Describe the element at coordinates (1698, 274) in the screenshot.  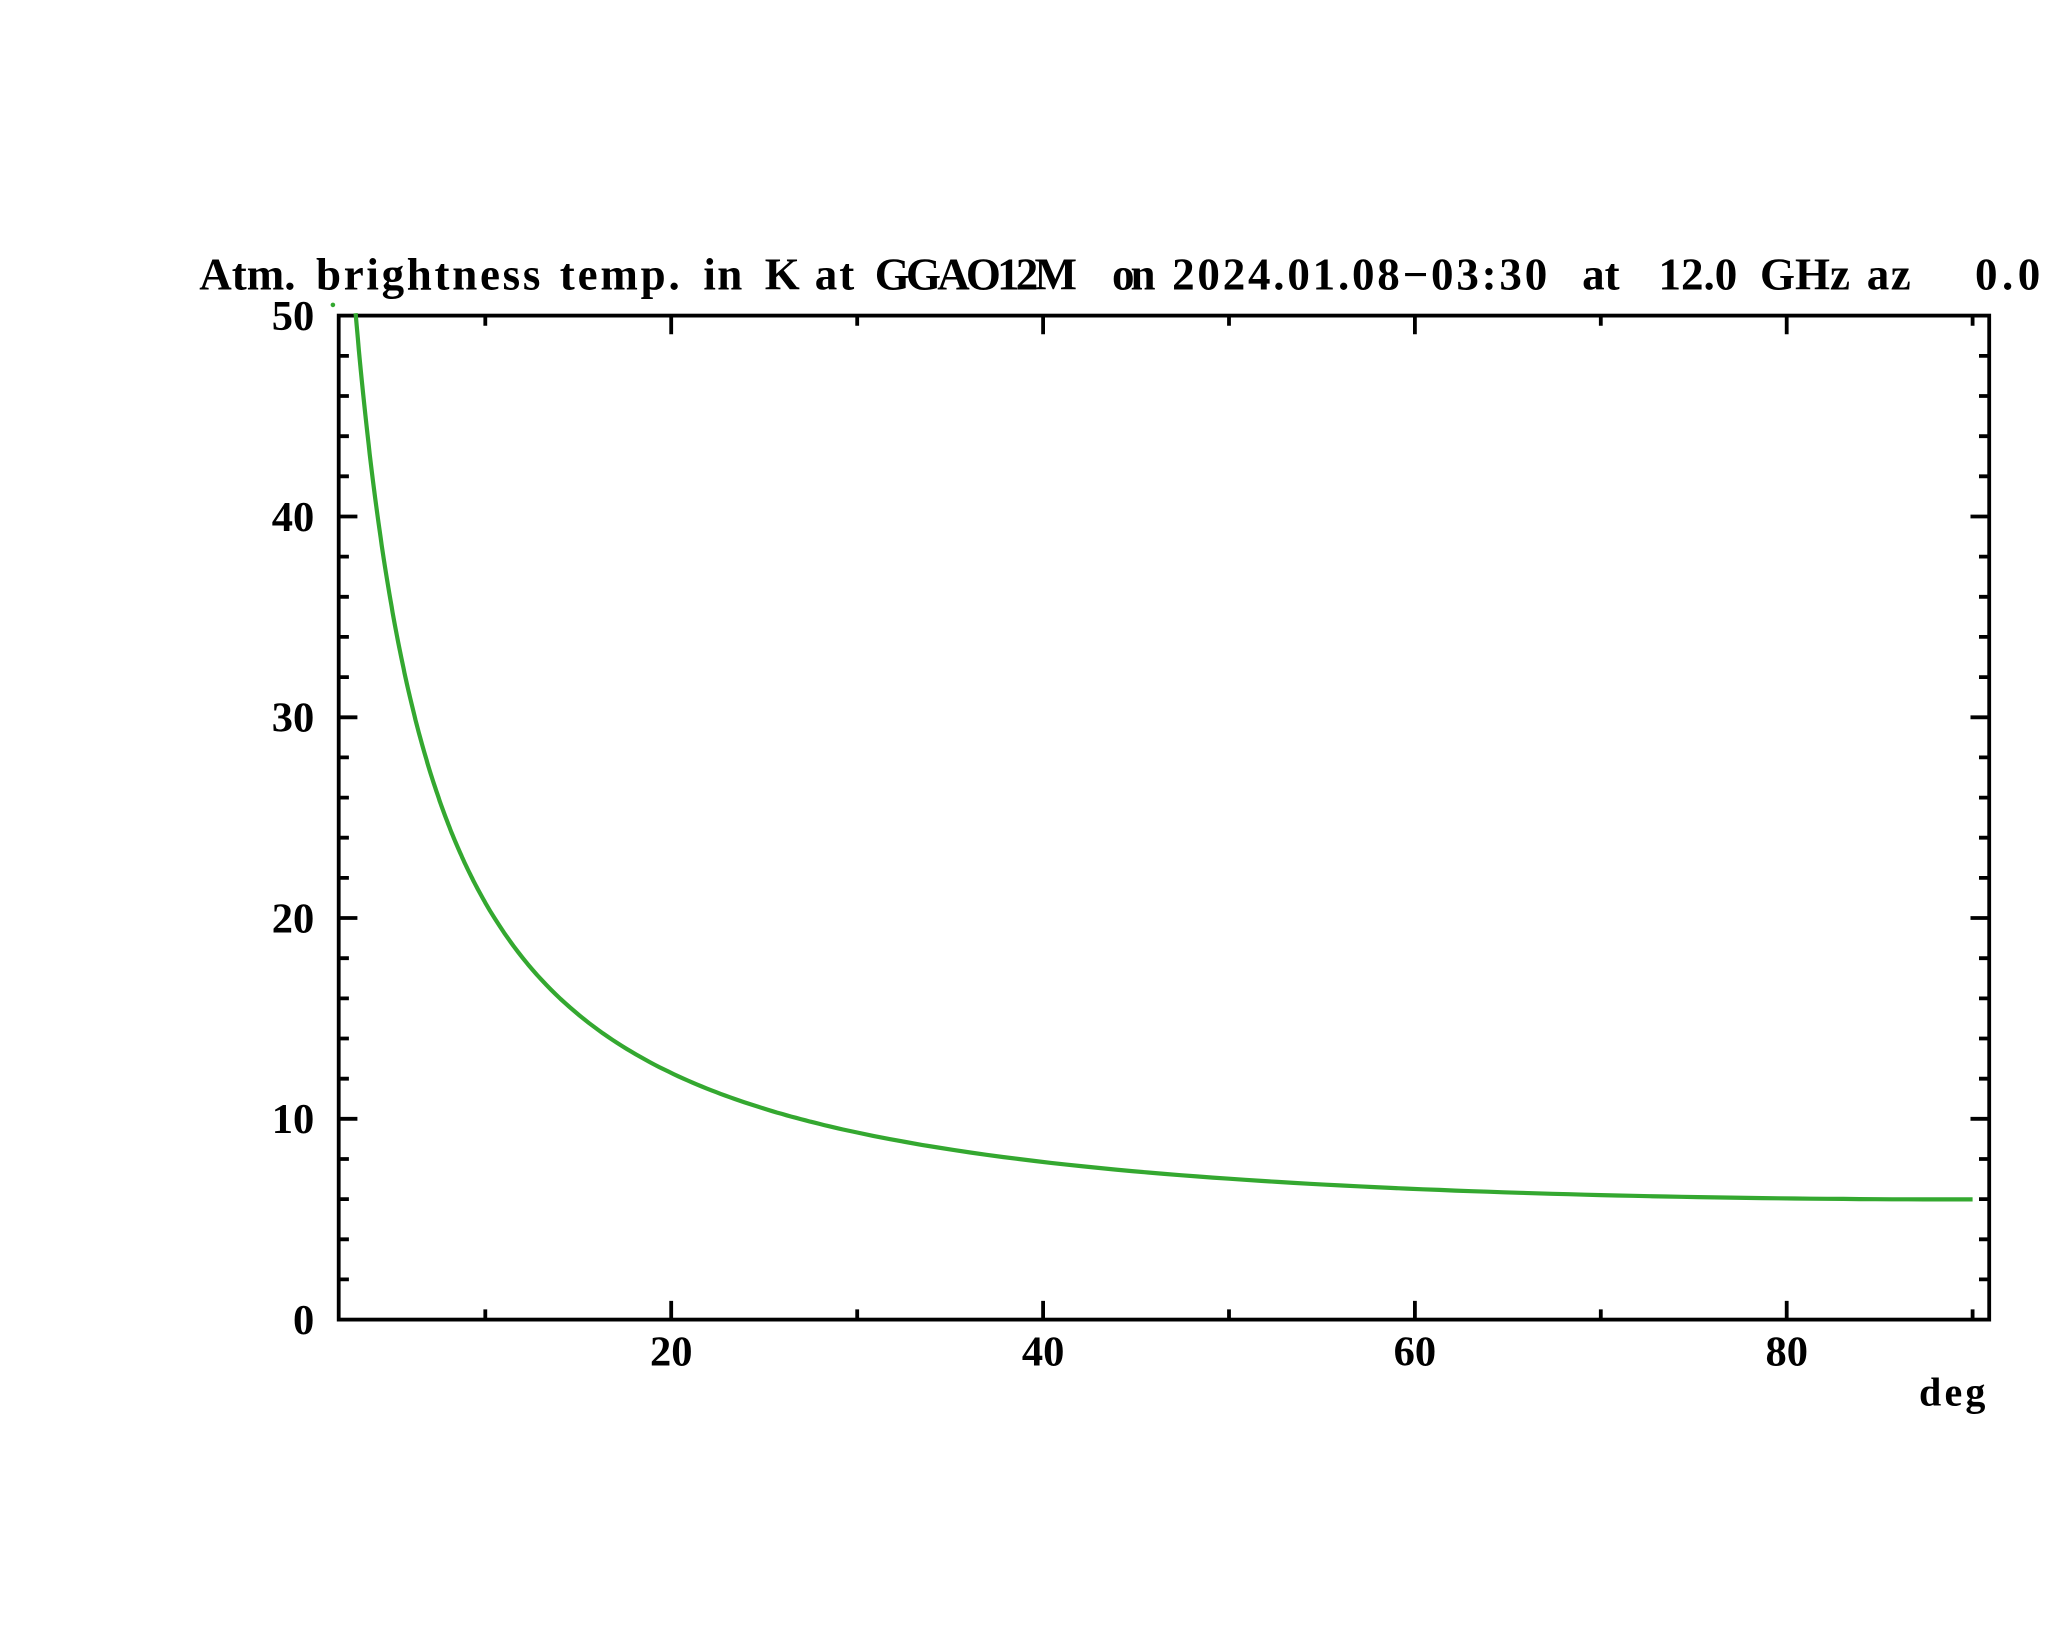
I see `svg-text: 12.0` at that location.